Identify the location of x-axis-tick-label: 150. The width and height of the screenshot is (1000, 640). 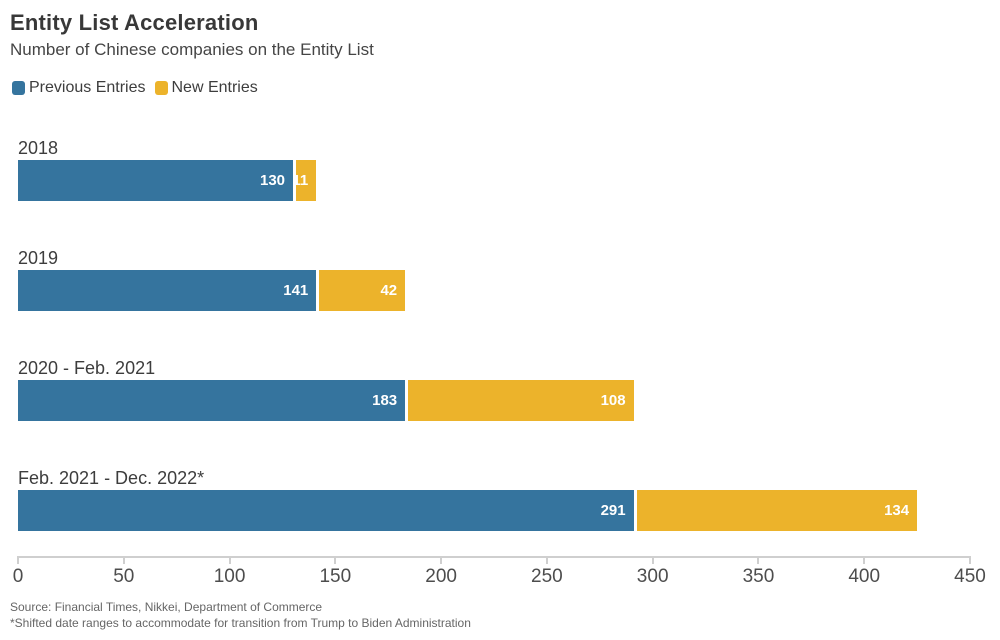
(335, 576).